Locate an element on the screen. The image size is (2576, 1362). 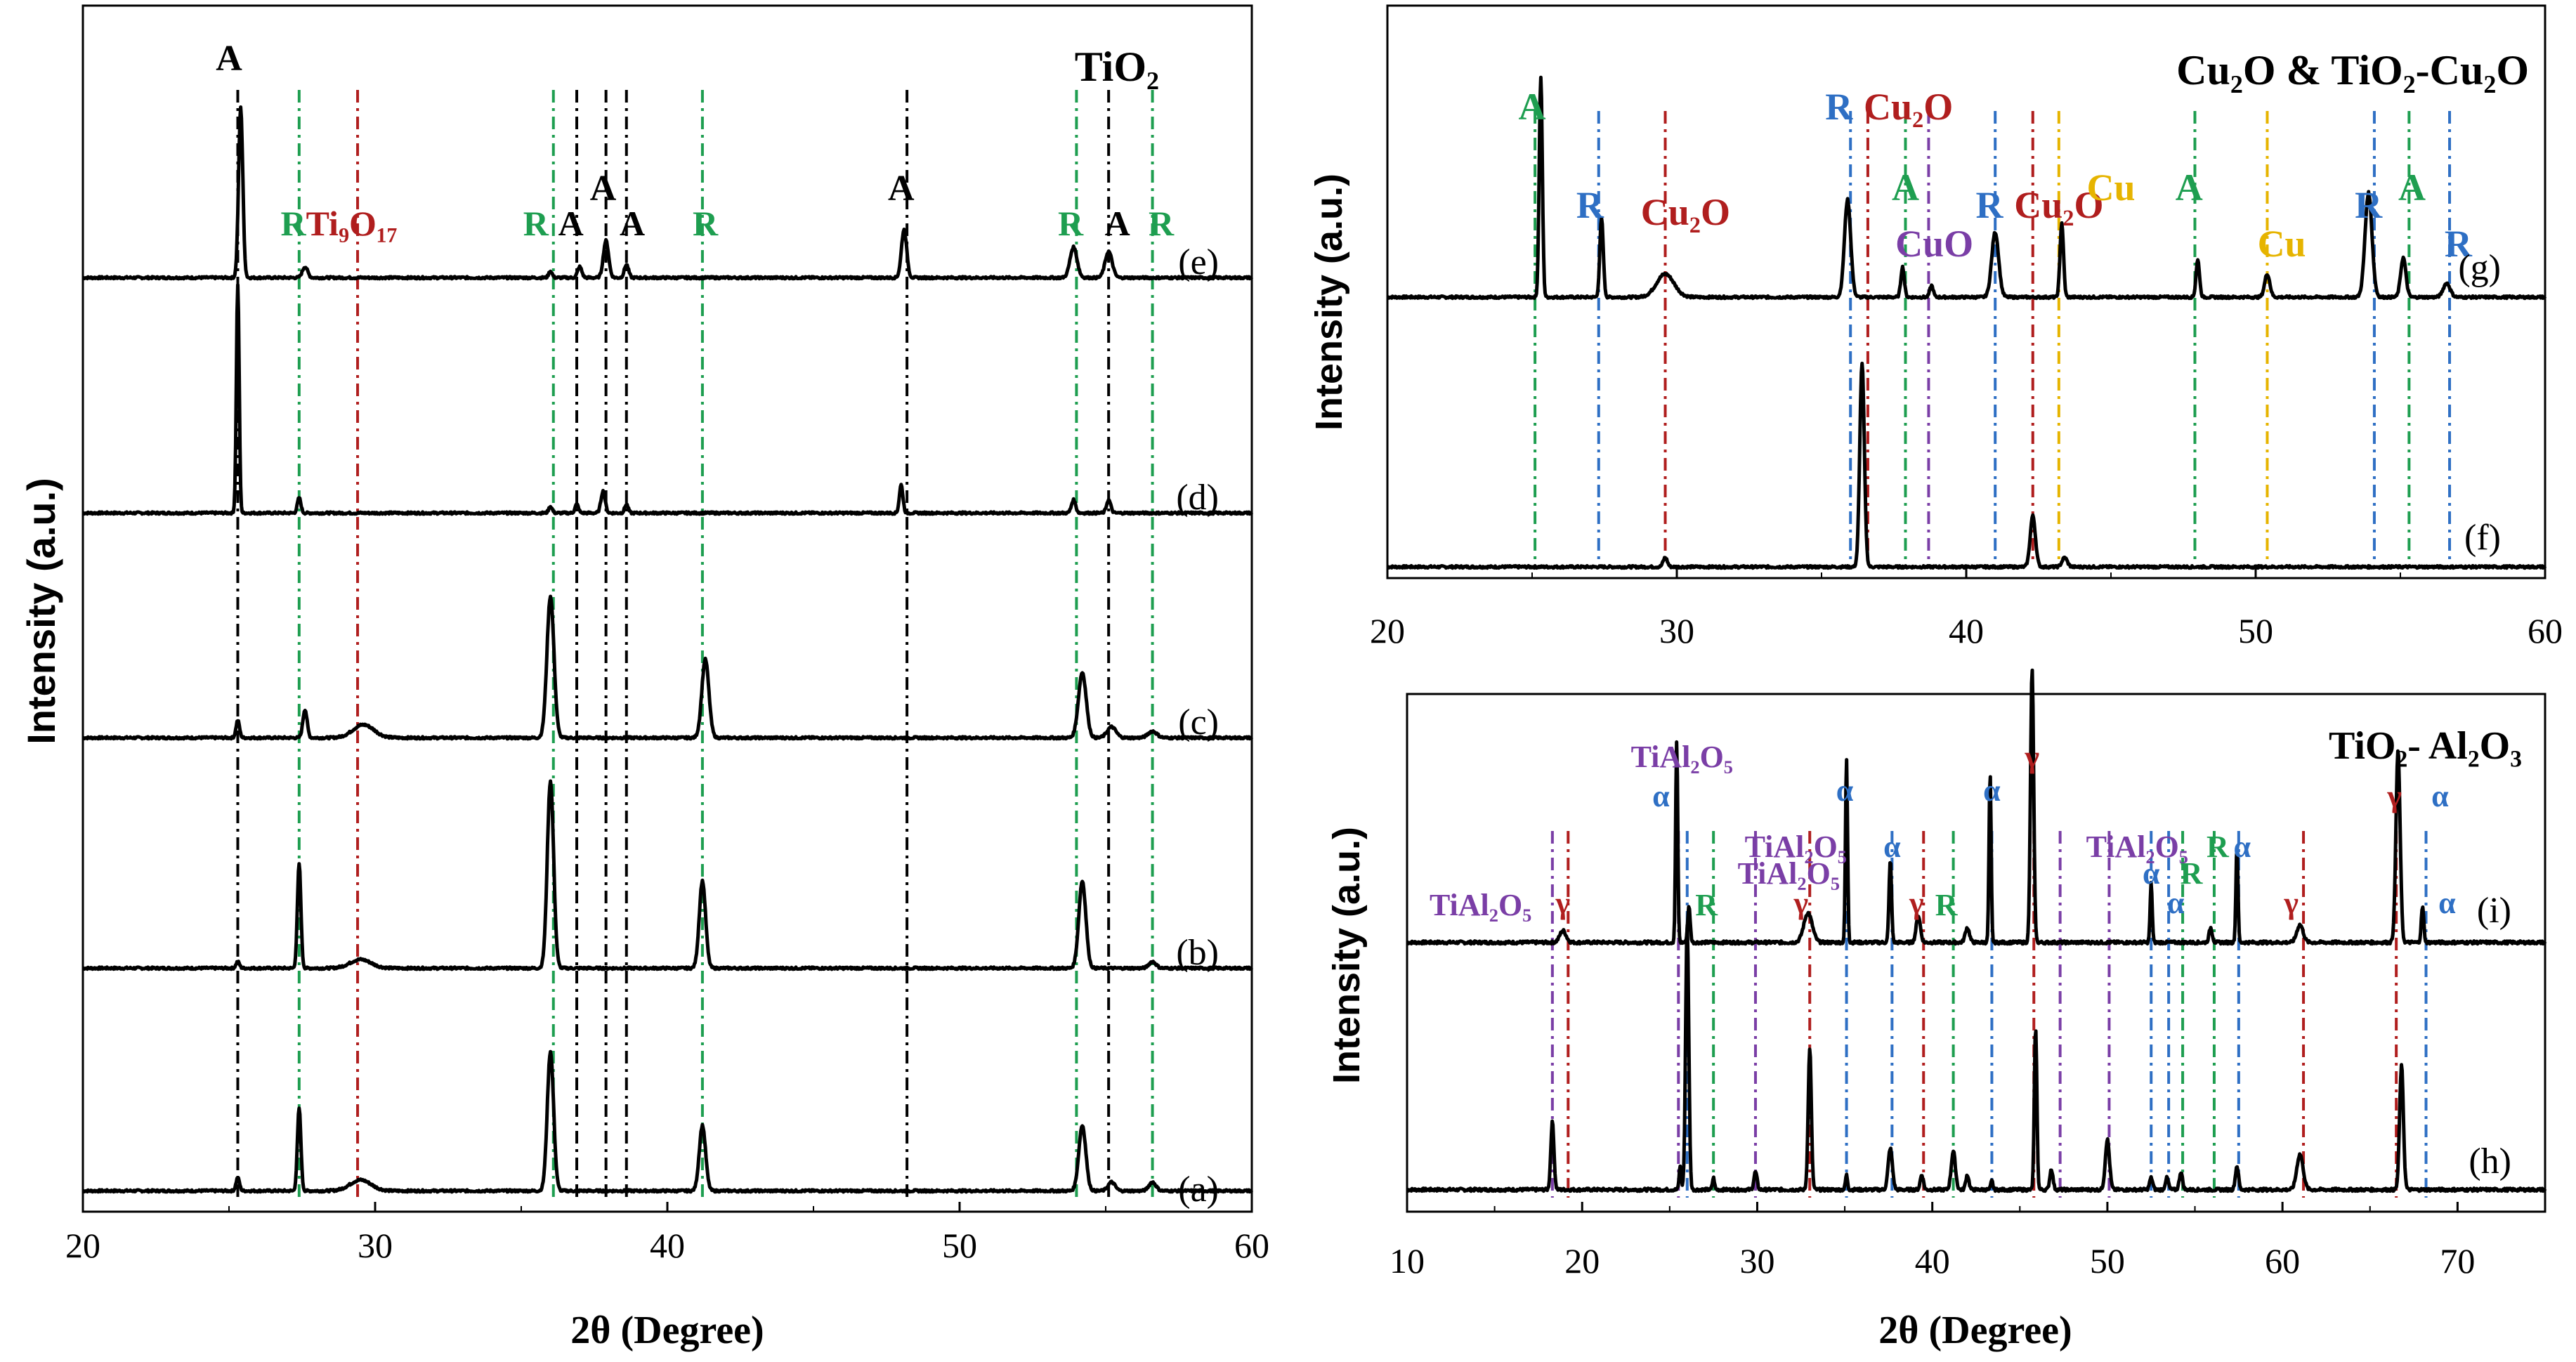
series-label: (h) is located at coordinates (2490, 1161).